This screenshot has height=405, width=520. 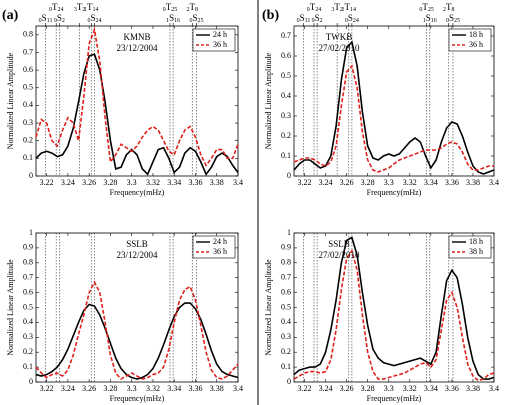 What do you see at coordinates (286, 247) in the screenshot?
I see `y-tick-label: 0.9` at bounding box center [286, 247].